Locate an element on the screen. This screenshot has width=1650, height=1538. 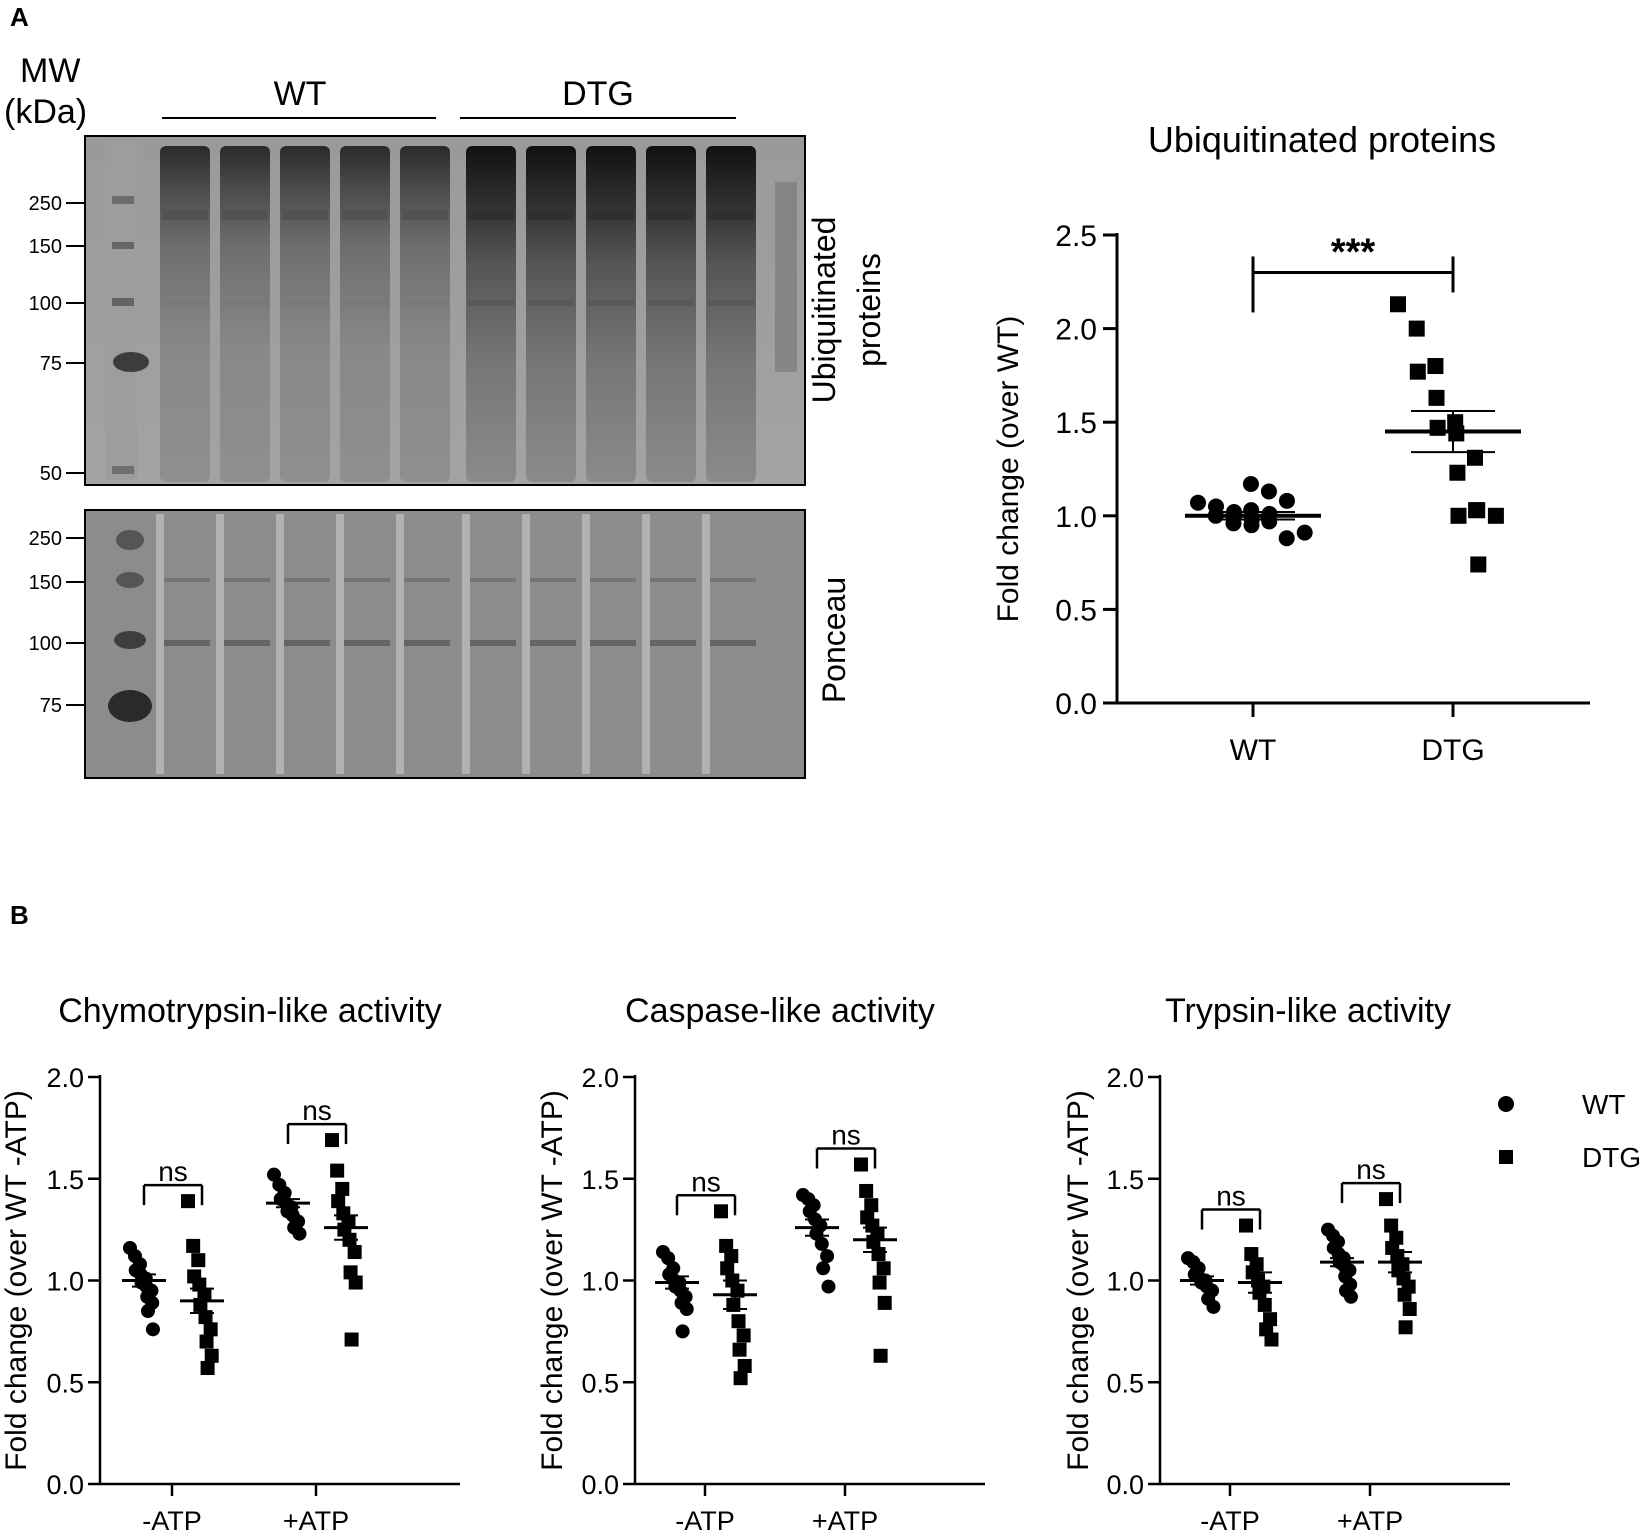
y-tick-label: 2.0 is located at coordinates (600, 1078).